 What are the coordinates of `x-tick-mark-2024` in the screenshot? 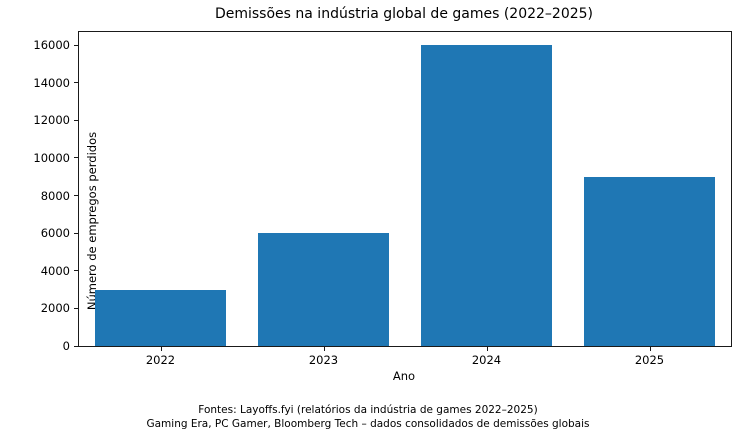 It's located at (487, 349).